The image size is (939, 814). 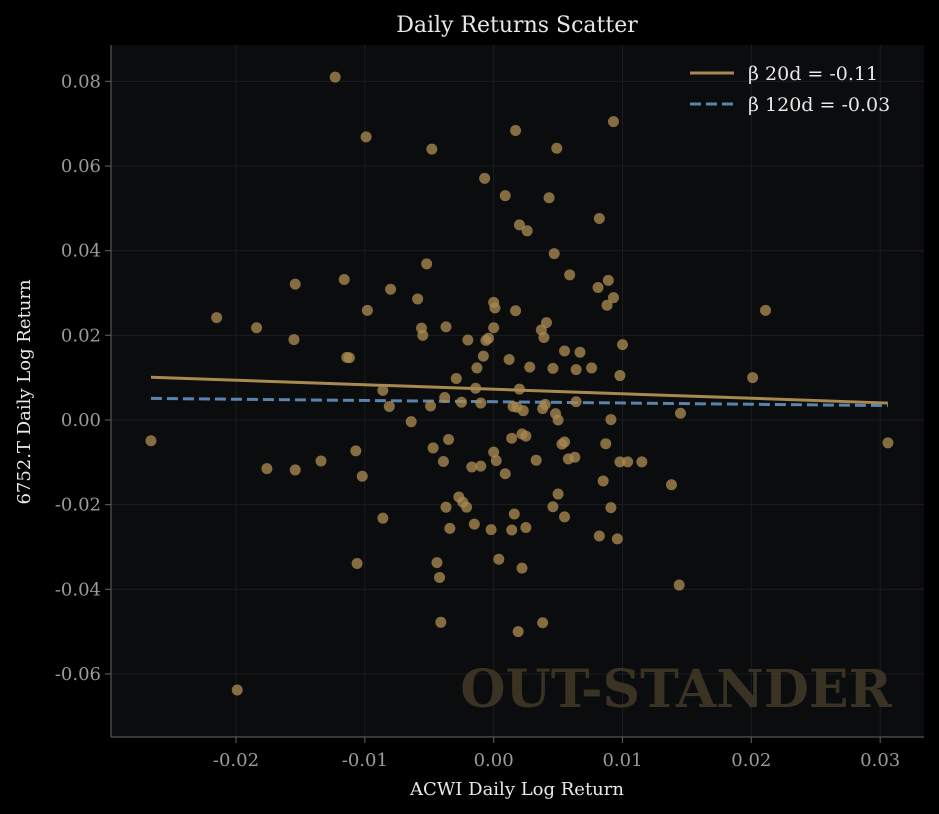 What do you see at coordinates (24, 391) in the screenshot?
I see `y-axis-label: 6752.T Daily Log Return` at bounding box center [24, 391].